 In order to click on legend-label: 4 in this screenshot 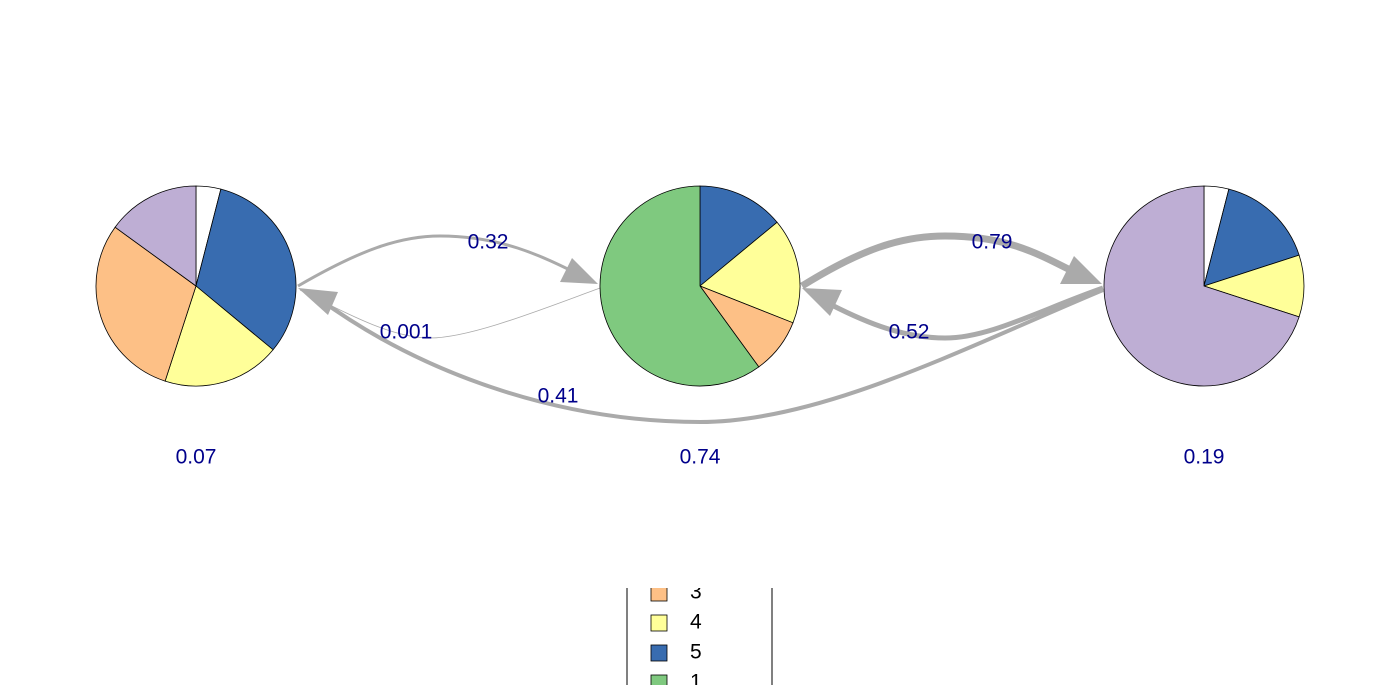, I will do `click(696, 622)`.